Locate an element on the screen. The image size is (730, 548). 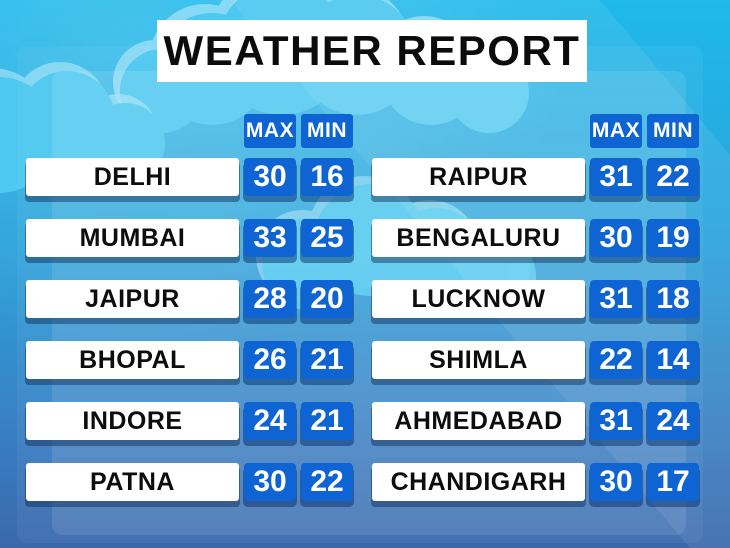
page-title: WEATHER REPORT is located at coordinates (372, 50).